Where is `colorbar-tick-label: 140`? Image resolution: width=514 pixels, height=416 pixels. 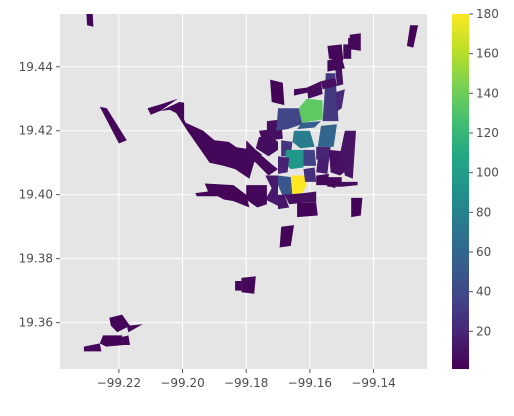 colorbar-tick-label: 140 is located at coordinates (487, 93).